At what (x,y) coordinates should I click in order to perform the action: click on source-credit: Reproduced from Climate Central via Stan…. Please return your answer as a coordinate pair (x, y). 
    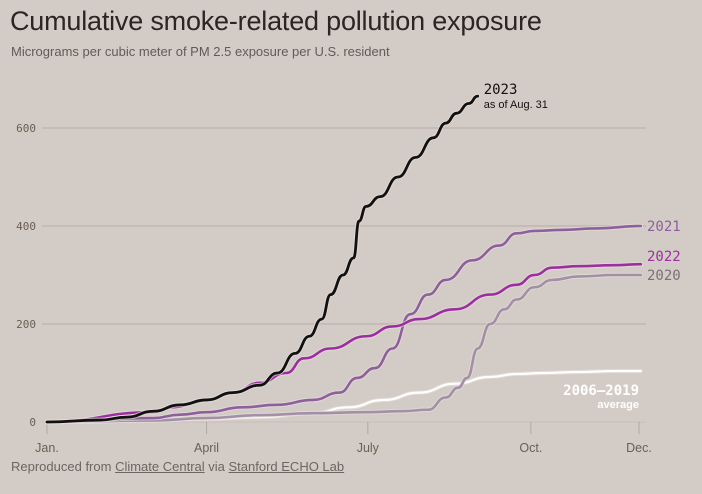
    Looking at the image, I should click on (177, 466).